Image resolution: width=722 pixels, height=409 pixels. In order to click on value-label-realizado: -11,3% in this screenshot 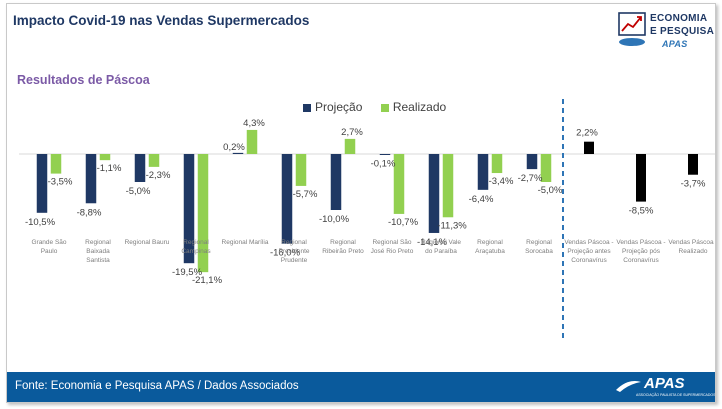, I will do `click(452, 225)`.